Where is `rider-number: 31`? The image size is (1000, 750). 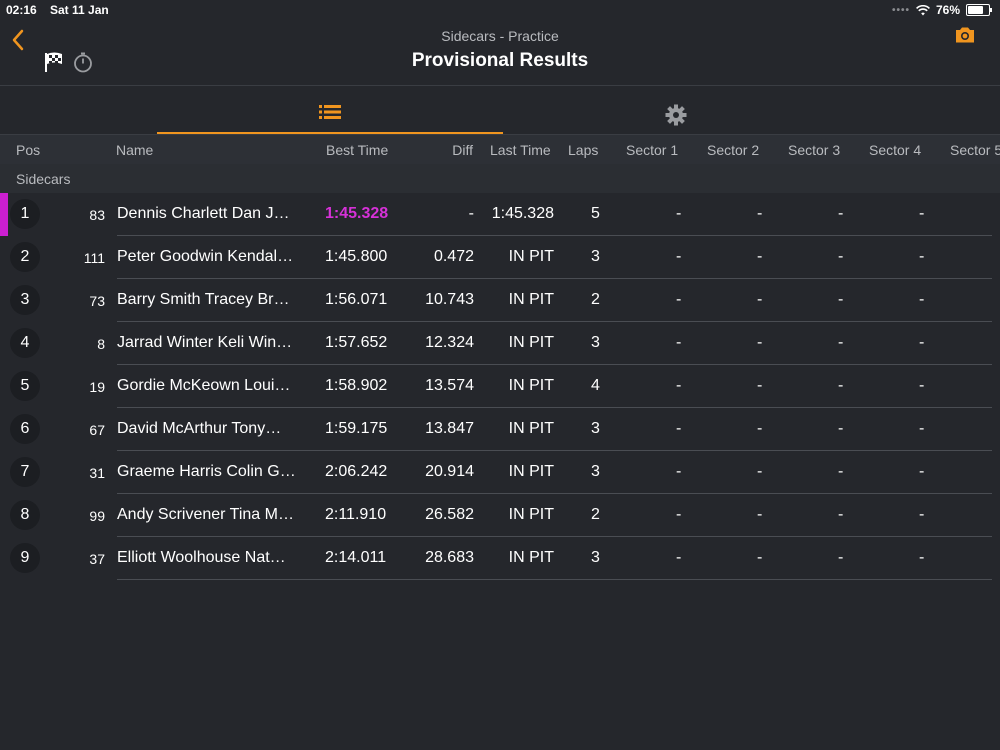 rider-number: 31 is located at coordinates (97, 473).